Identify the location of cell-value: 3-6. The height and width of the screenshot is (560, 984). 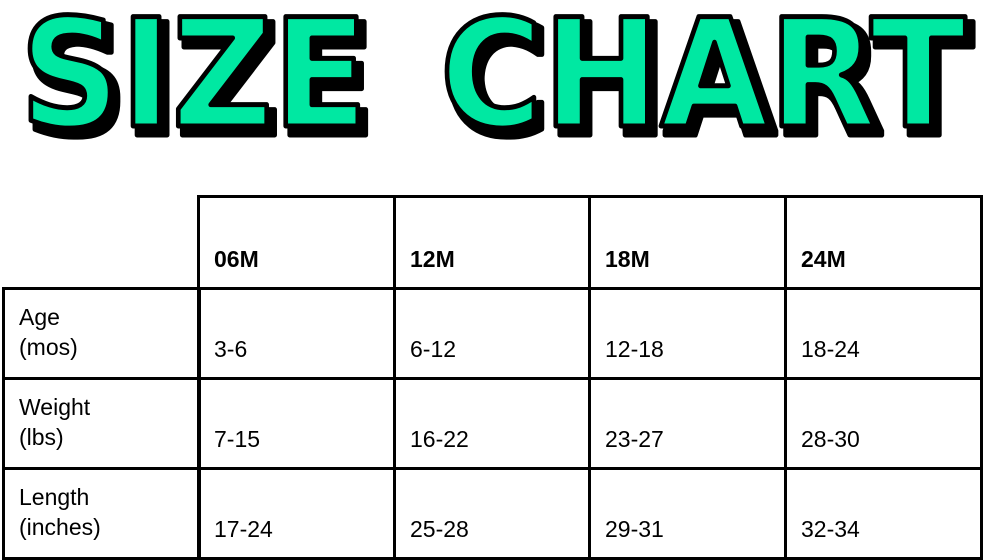
(231, 349).